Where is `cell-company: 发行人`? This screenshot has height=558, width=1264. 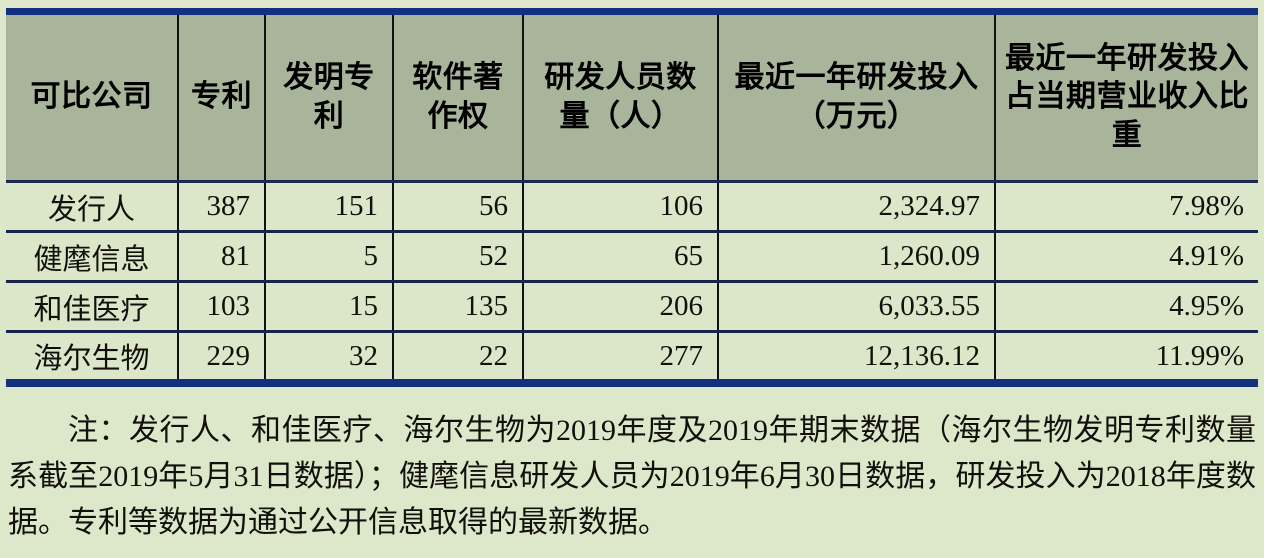 cell-company: 发行人 is located at coordinates (92, 207).